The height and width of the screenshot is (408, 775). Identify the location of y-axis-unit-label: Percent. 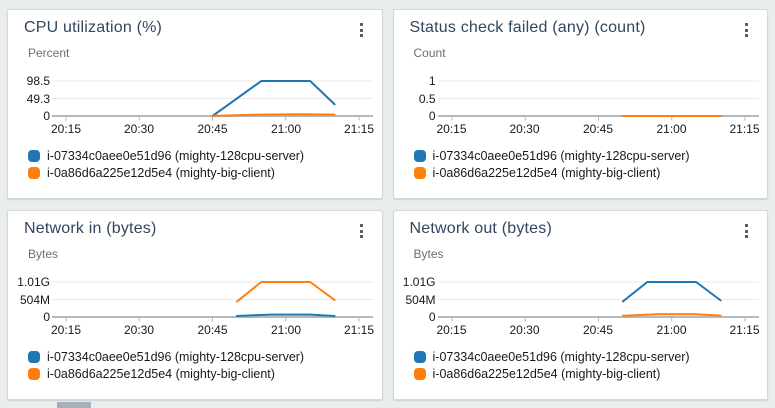
(49, 53).